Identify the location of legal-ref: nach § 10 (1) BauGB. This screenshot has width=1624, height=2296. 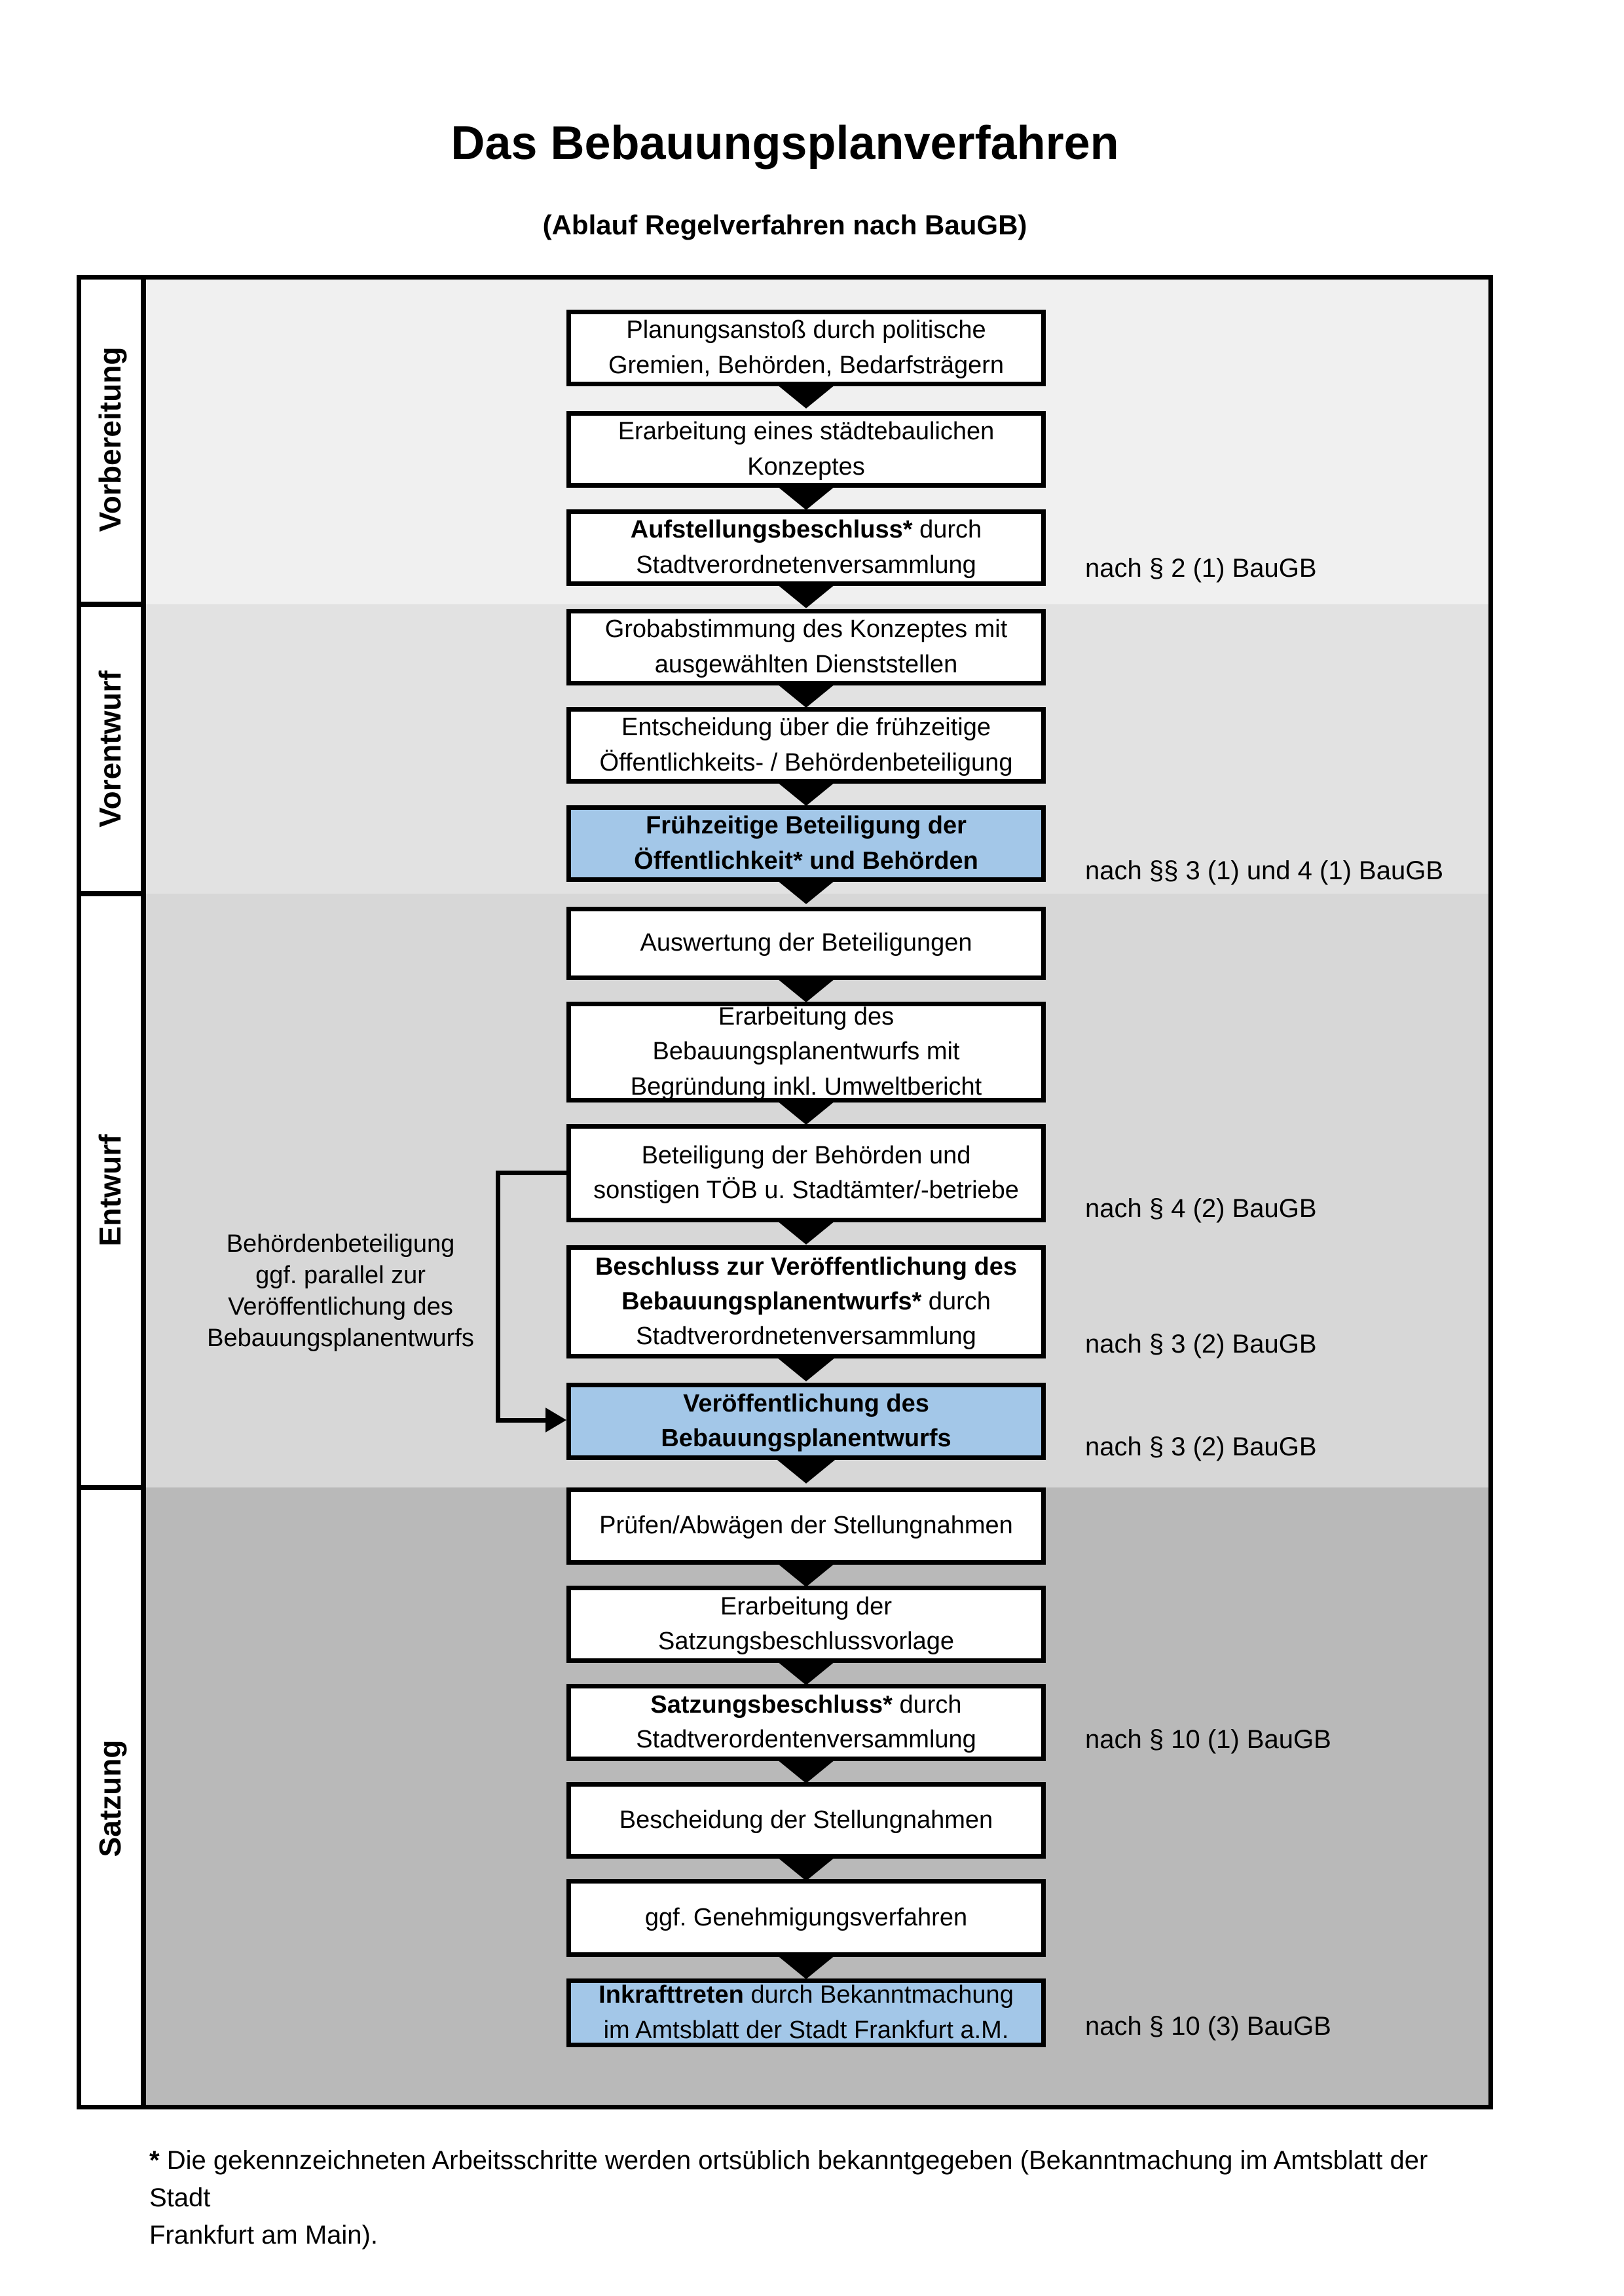
(1208, 1739).